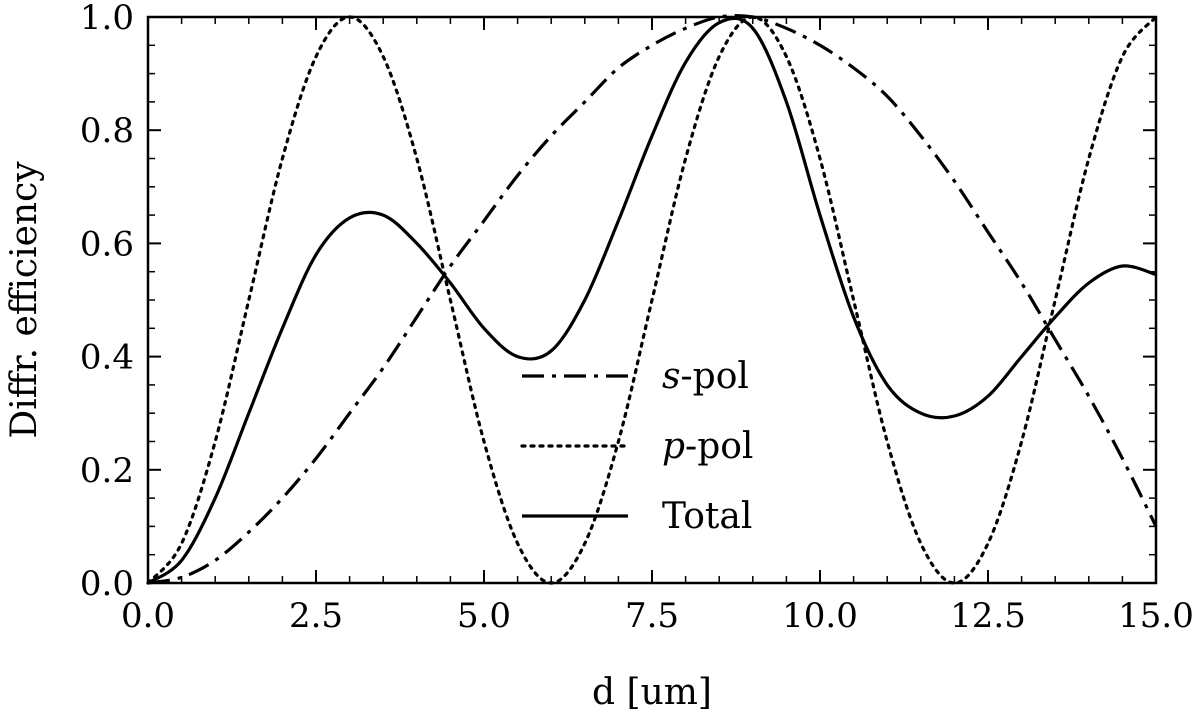 The height and width of the screenshot is (716, 1200). I want to click on legend-label-total: Total, so click(707, 516).